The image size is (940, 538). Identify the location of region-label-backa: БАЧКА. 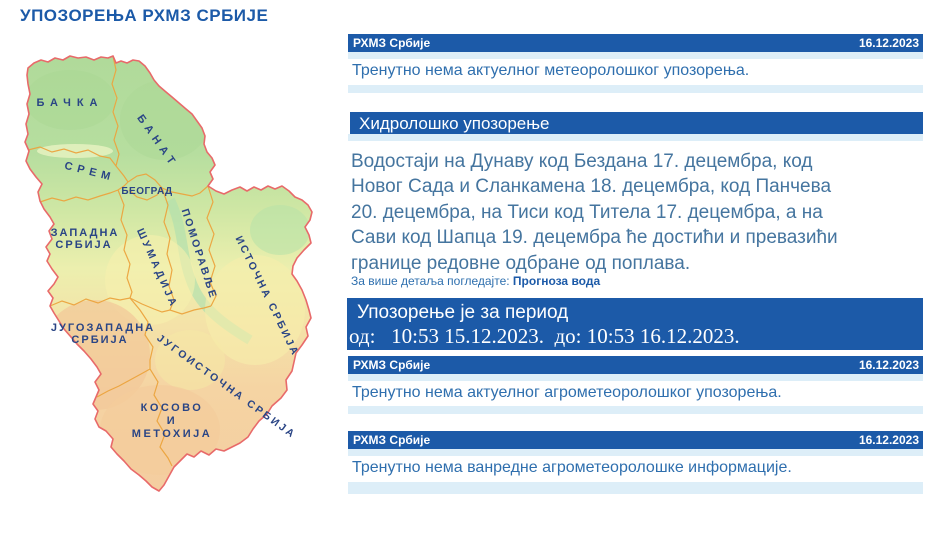
(70, 103).